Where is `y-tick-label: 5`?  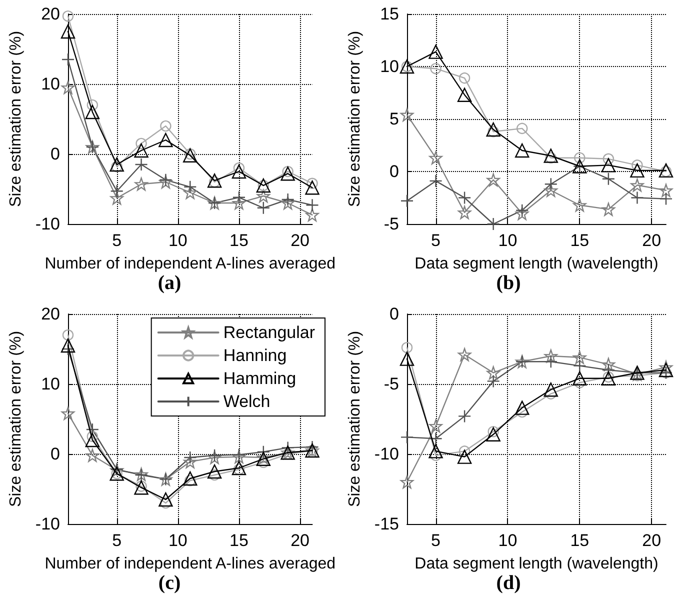 y-tick-label: 5 is located at coordinates (394, 119).